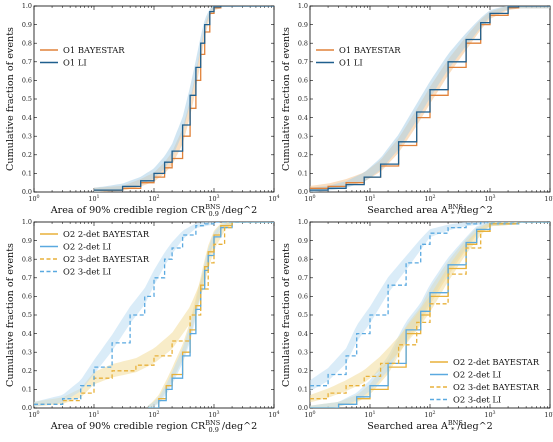 The width and height of the screenshot is (553, 442). What do you see at coordinates (157, 99) in the screenshot?
I see `credible-band` at bounding box center [157, 99].